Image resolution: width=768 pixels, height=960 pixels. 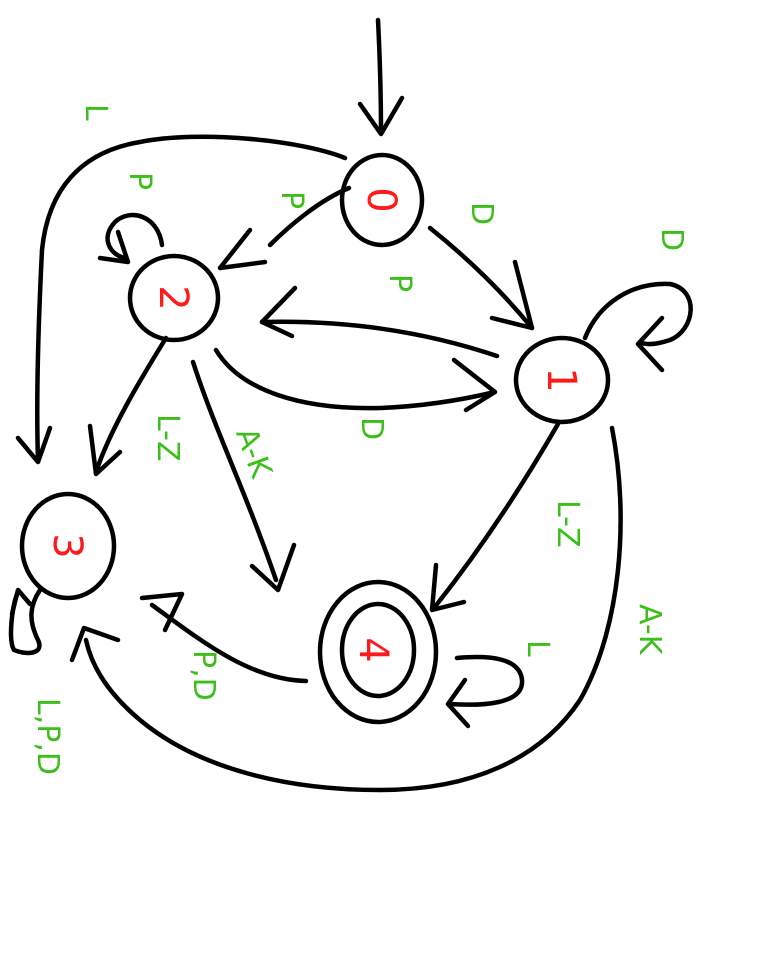 I want to click on label-1-to-4: L-Z, so click(x=567, y=524).